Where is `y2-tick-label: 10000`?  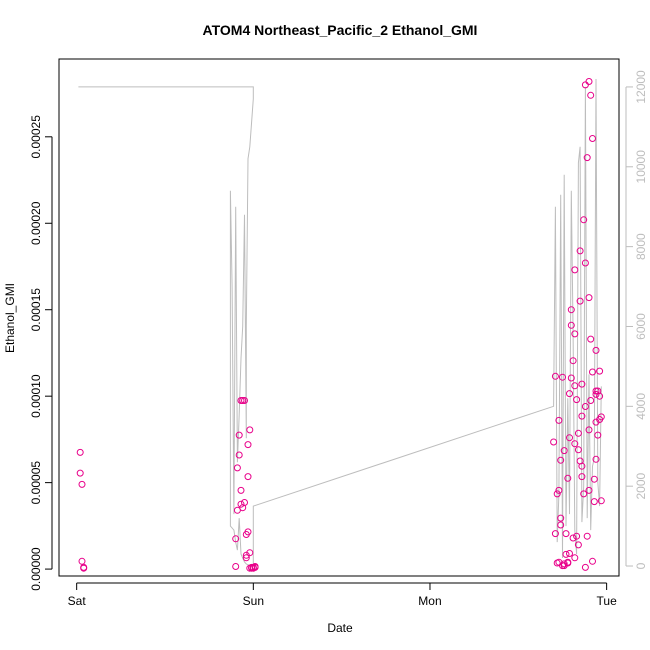
y2-tick-label: 10000 is located at coordinates (641, 167).